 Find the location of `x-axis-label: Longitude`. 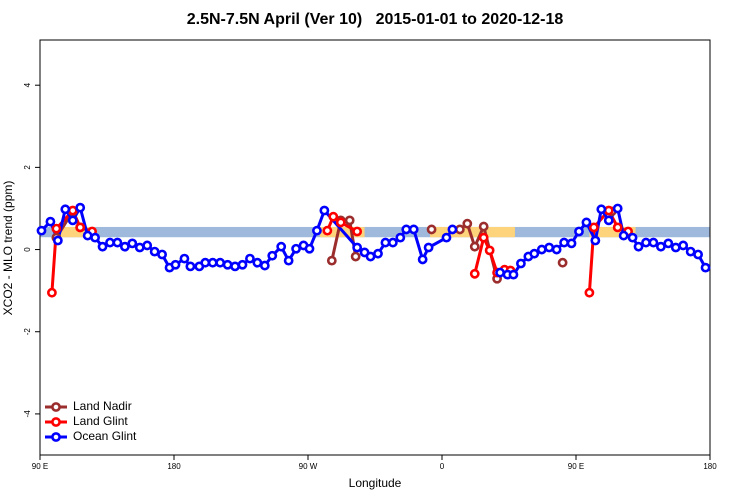

x-axis-label: Longitude is located at coordinates (375, 483).